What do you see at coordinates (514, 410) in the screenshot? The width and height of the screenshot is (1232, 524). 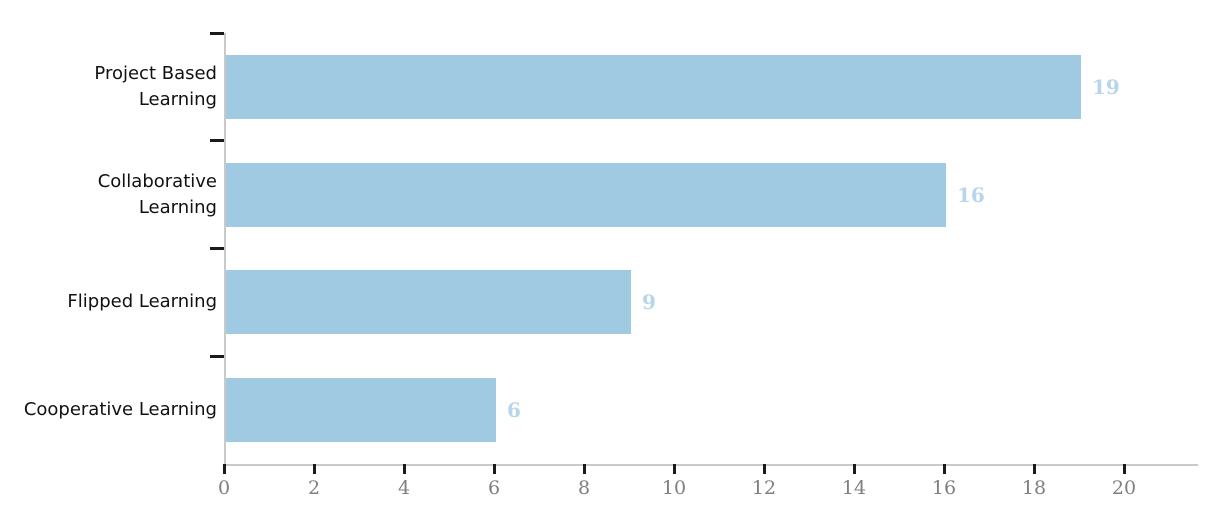 I see `bar-value-label: 6` at bounding box center [514, 410].